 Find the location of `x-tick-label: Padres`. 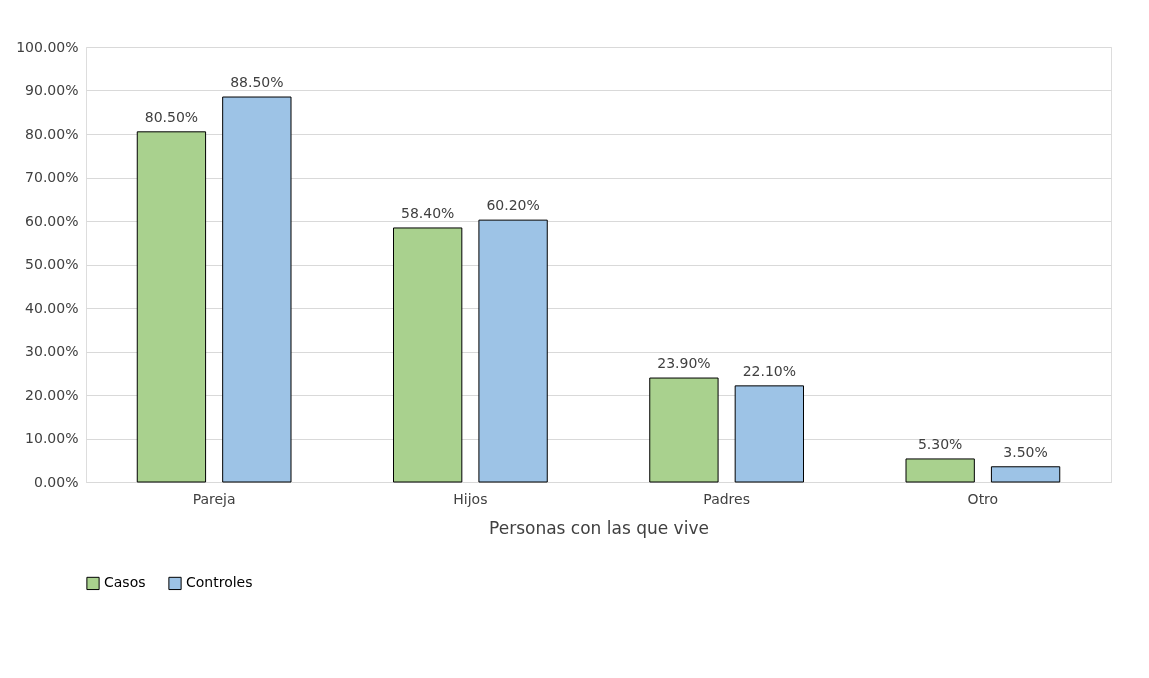

x-tick-label: Padres is located at coordinates (726, 498).